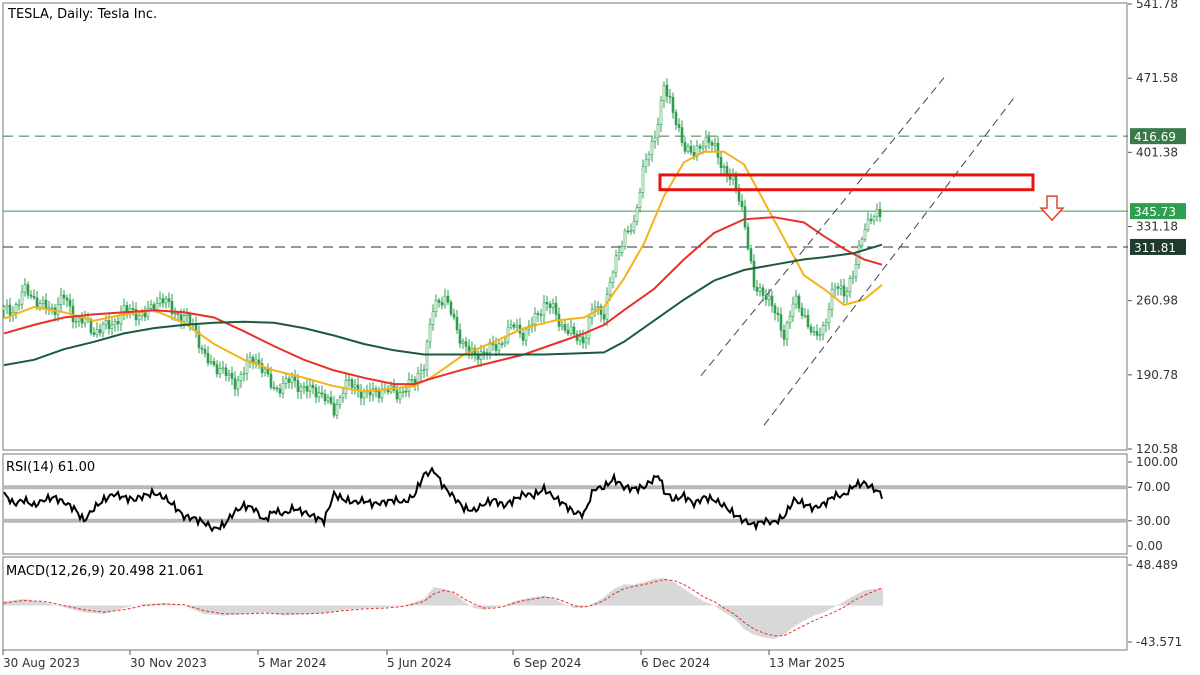 Image resolution: width=1200 pixels, height=675 pixels. Describe the element at coordinates (1052, 208) in the screenshot. I see `down-arrow-icon` at that location.